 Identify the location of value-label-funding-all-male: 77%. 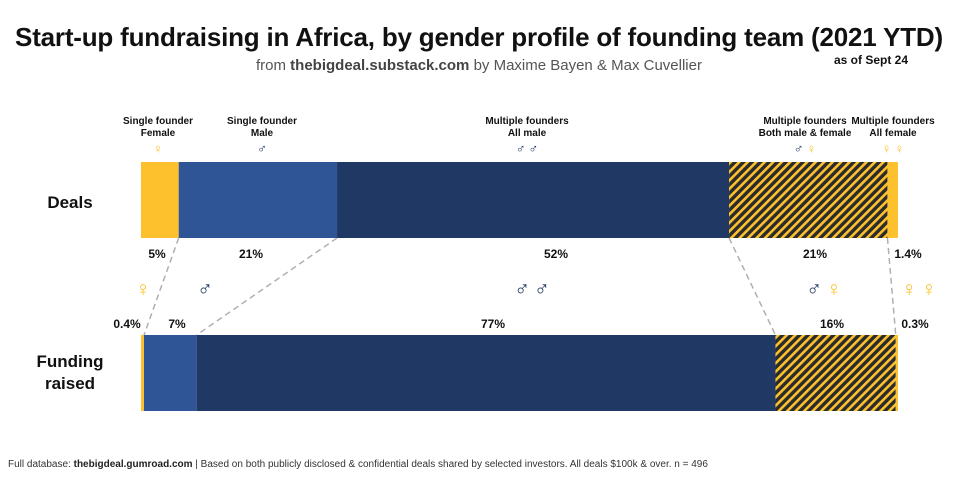
(493, 324).